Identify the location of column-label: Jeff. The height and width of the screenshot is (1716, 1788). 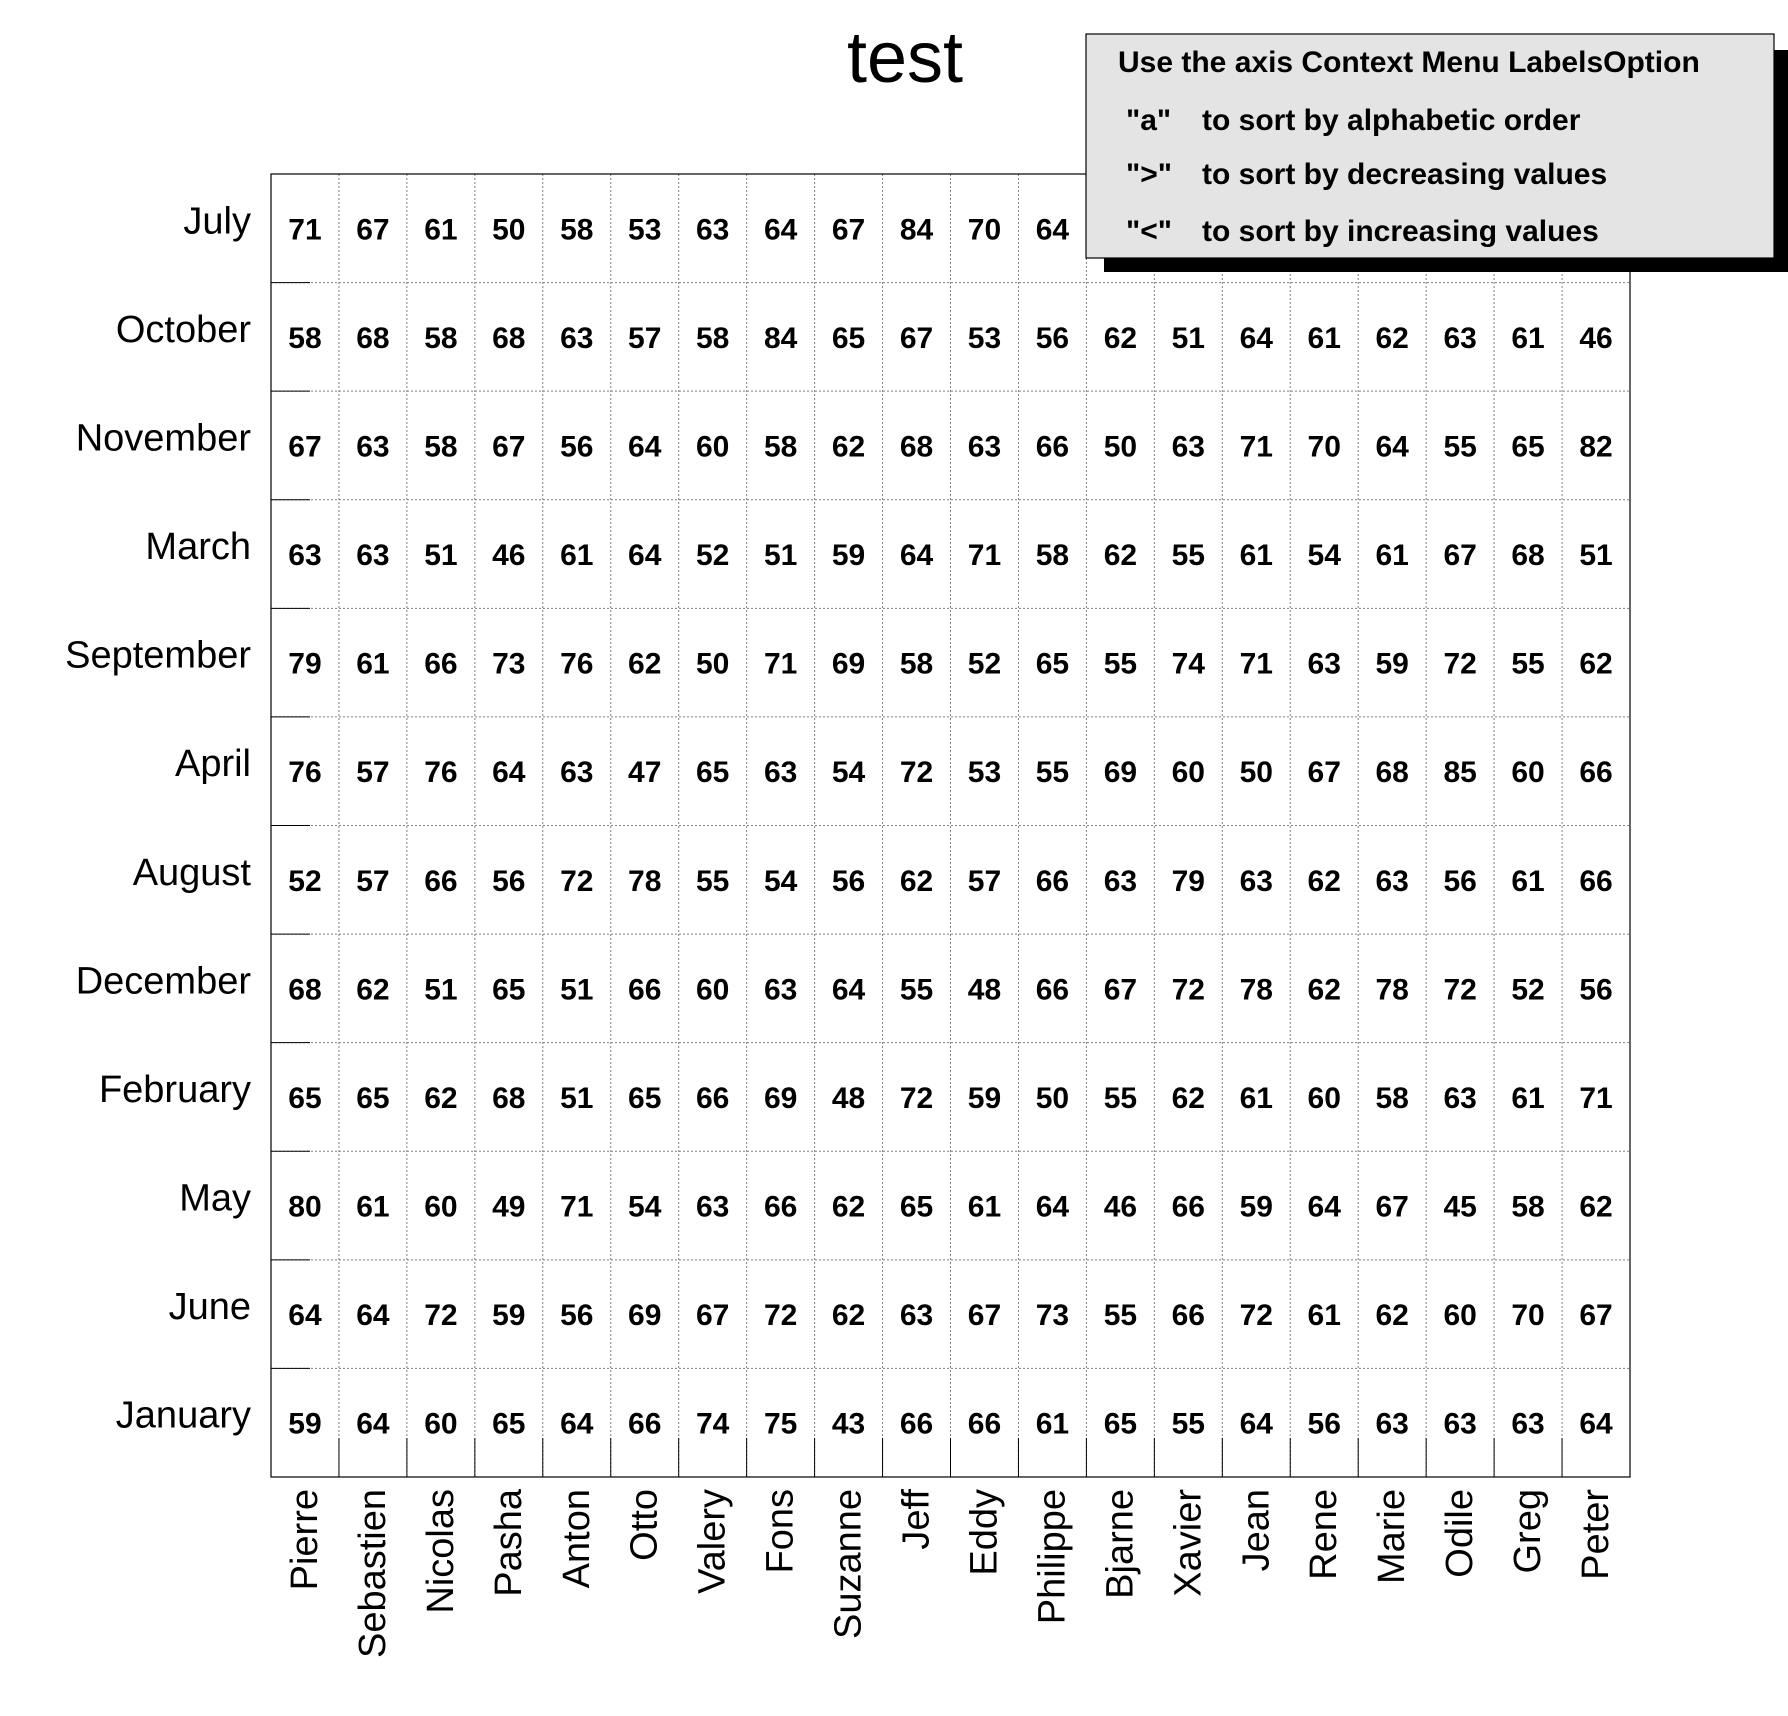
(917, 1519).